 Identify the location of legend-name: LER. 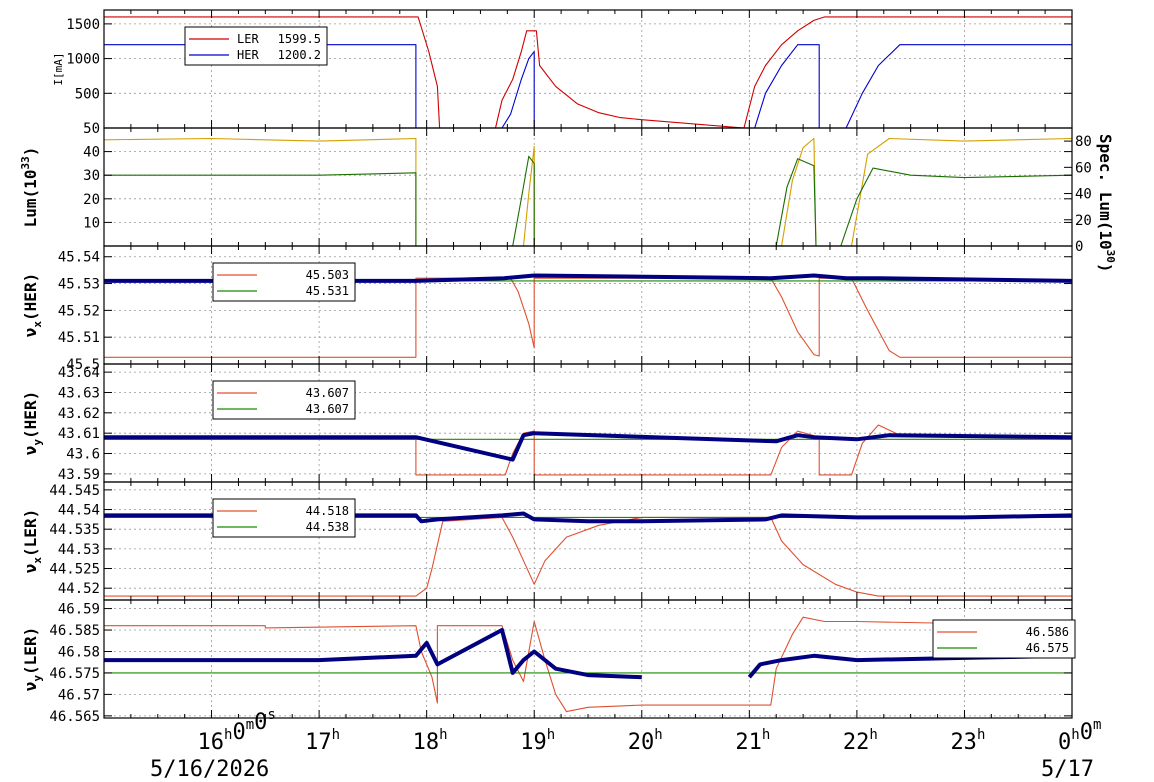
(248, 39).